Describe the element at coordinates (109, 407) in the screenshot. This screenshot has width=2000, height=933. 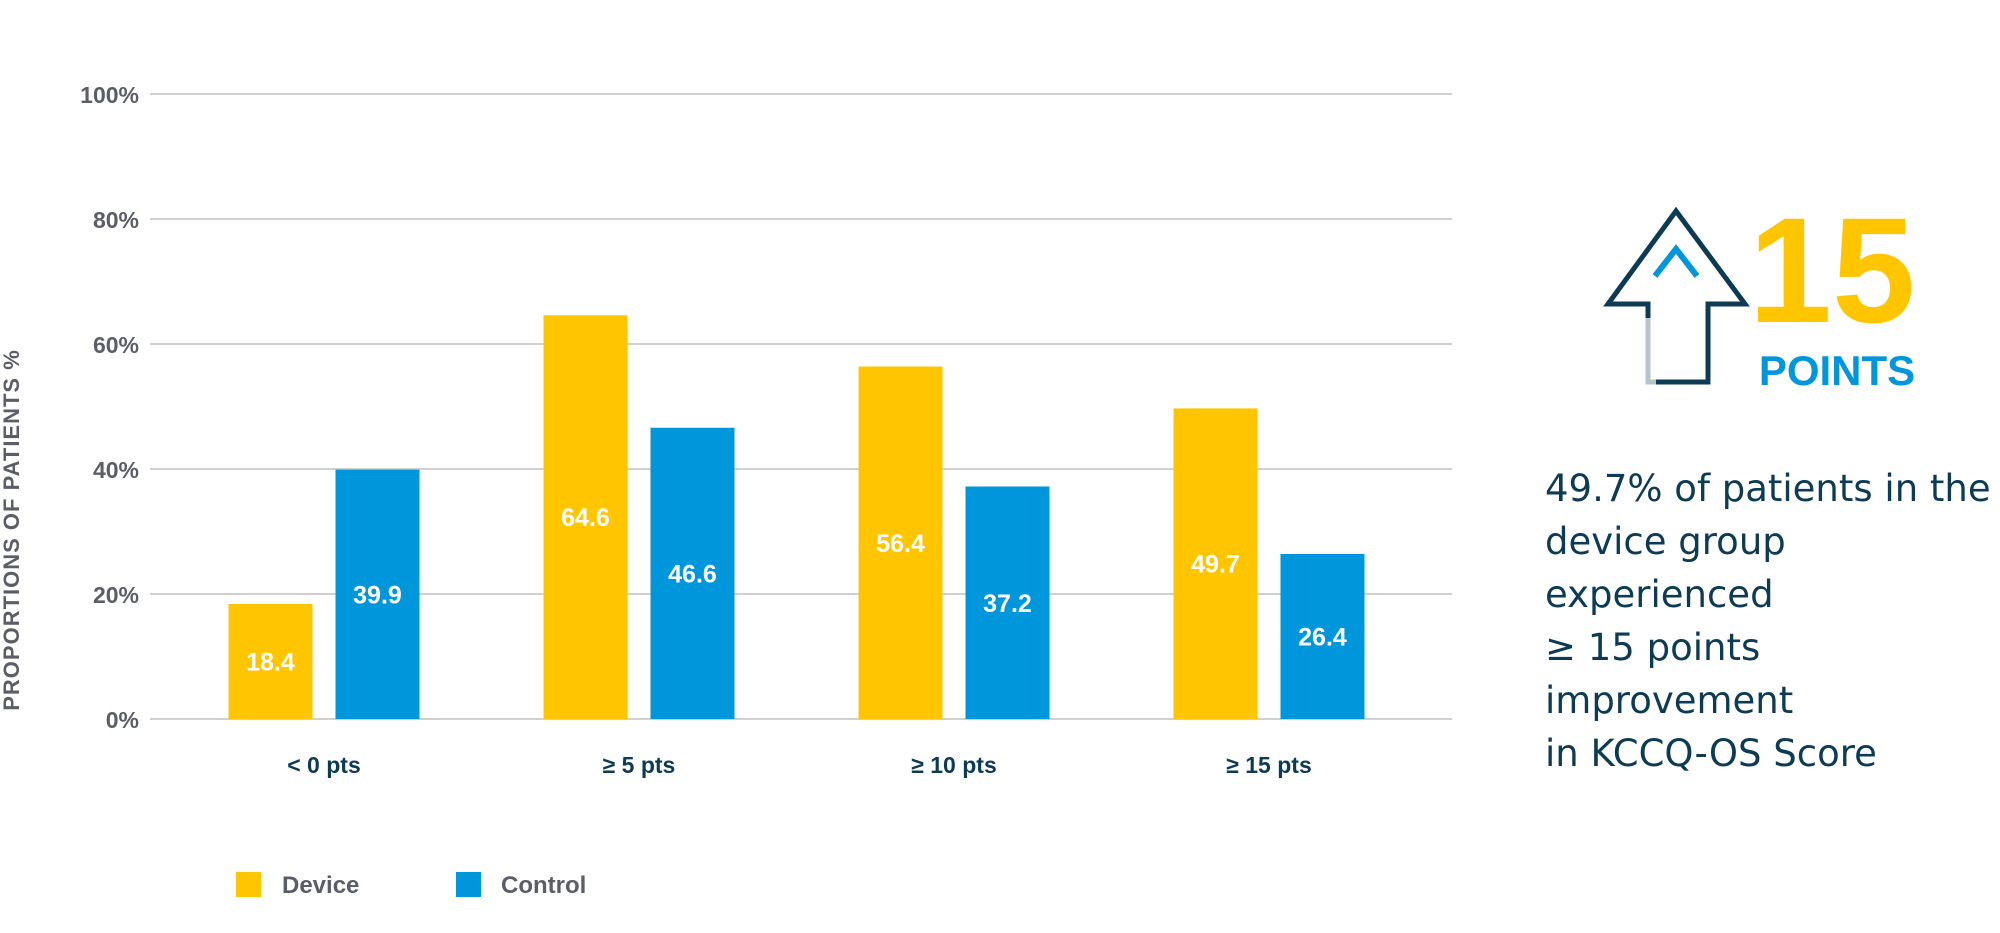
I see `y-axis-ticks: 0% 20% 40% 60% 80% 100%` at that location.